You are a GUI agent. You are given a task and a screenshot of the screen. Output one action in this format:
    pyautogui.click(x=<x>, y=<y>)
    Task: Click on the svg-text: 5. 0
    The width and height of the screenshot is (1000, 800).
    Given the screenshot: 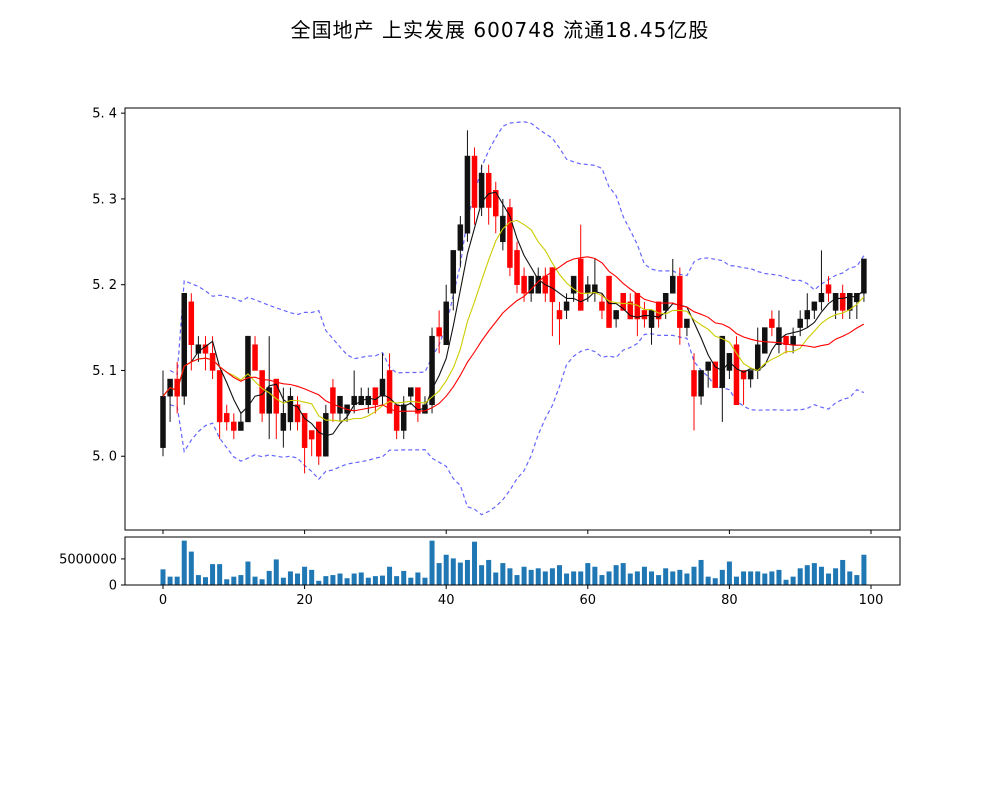 What is the action you would take?
    pyautogui.click(x=104, y=457)
    